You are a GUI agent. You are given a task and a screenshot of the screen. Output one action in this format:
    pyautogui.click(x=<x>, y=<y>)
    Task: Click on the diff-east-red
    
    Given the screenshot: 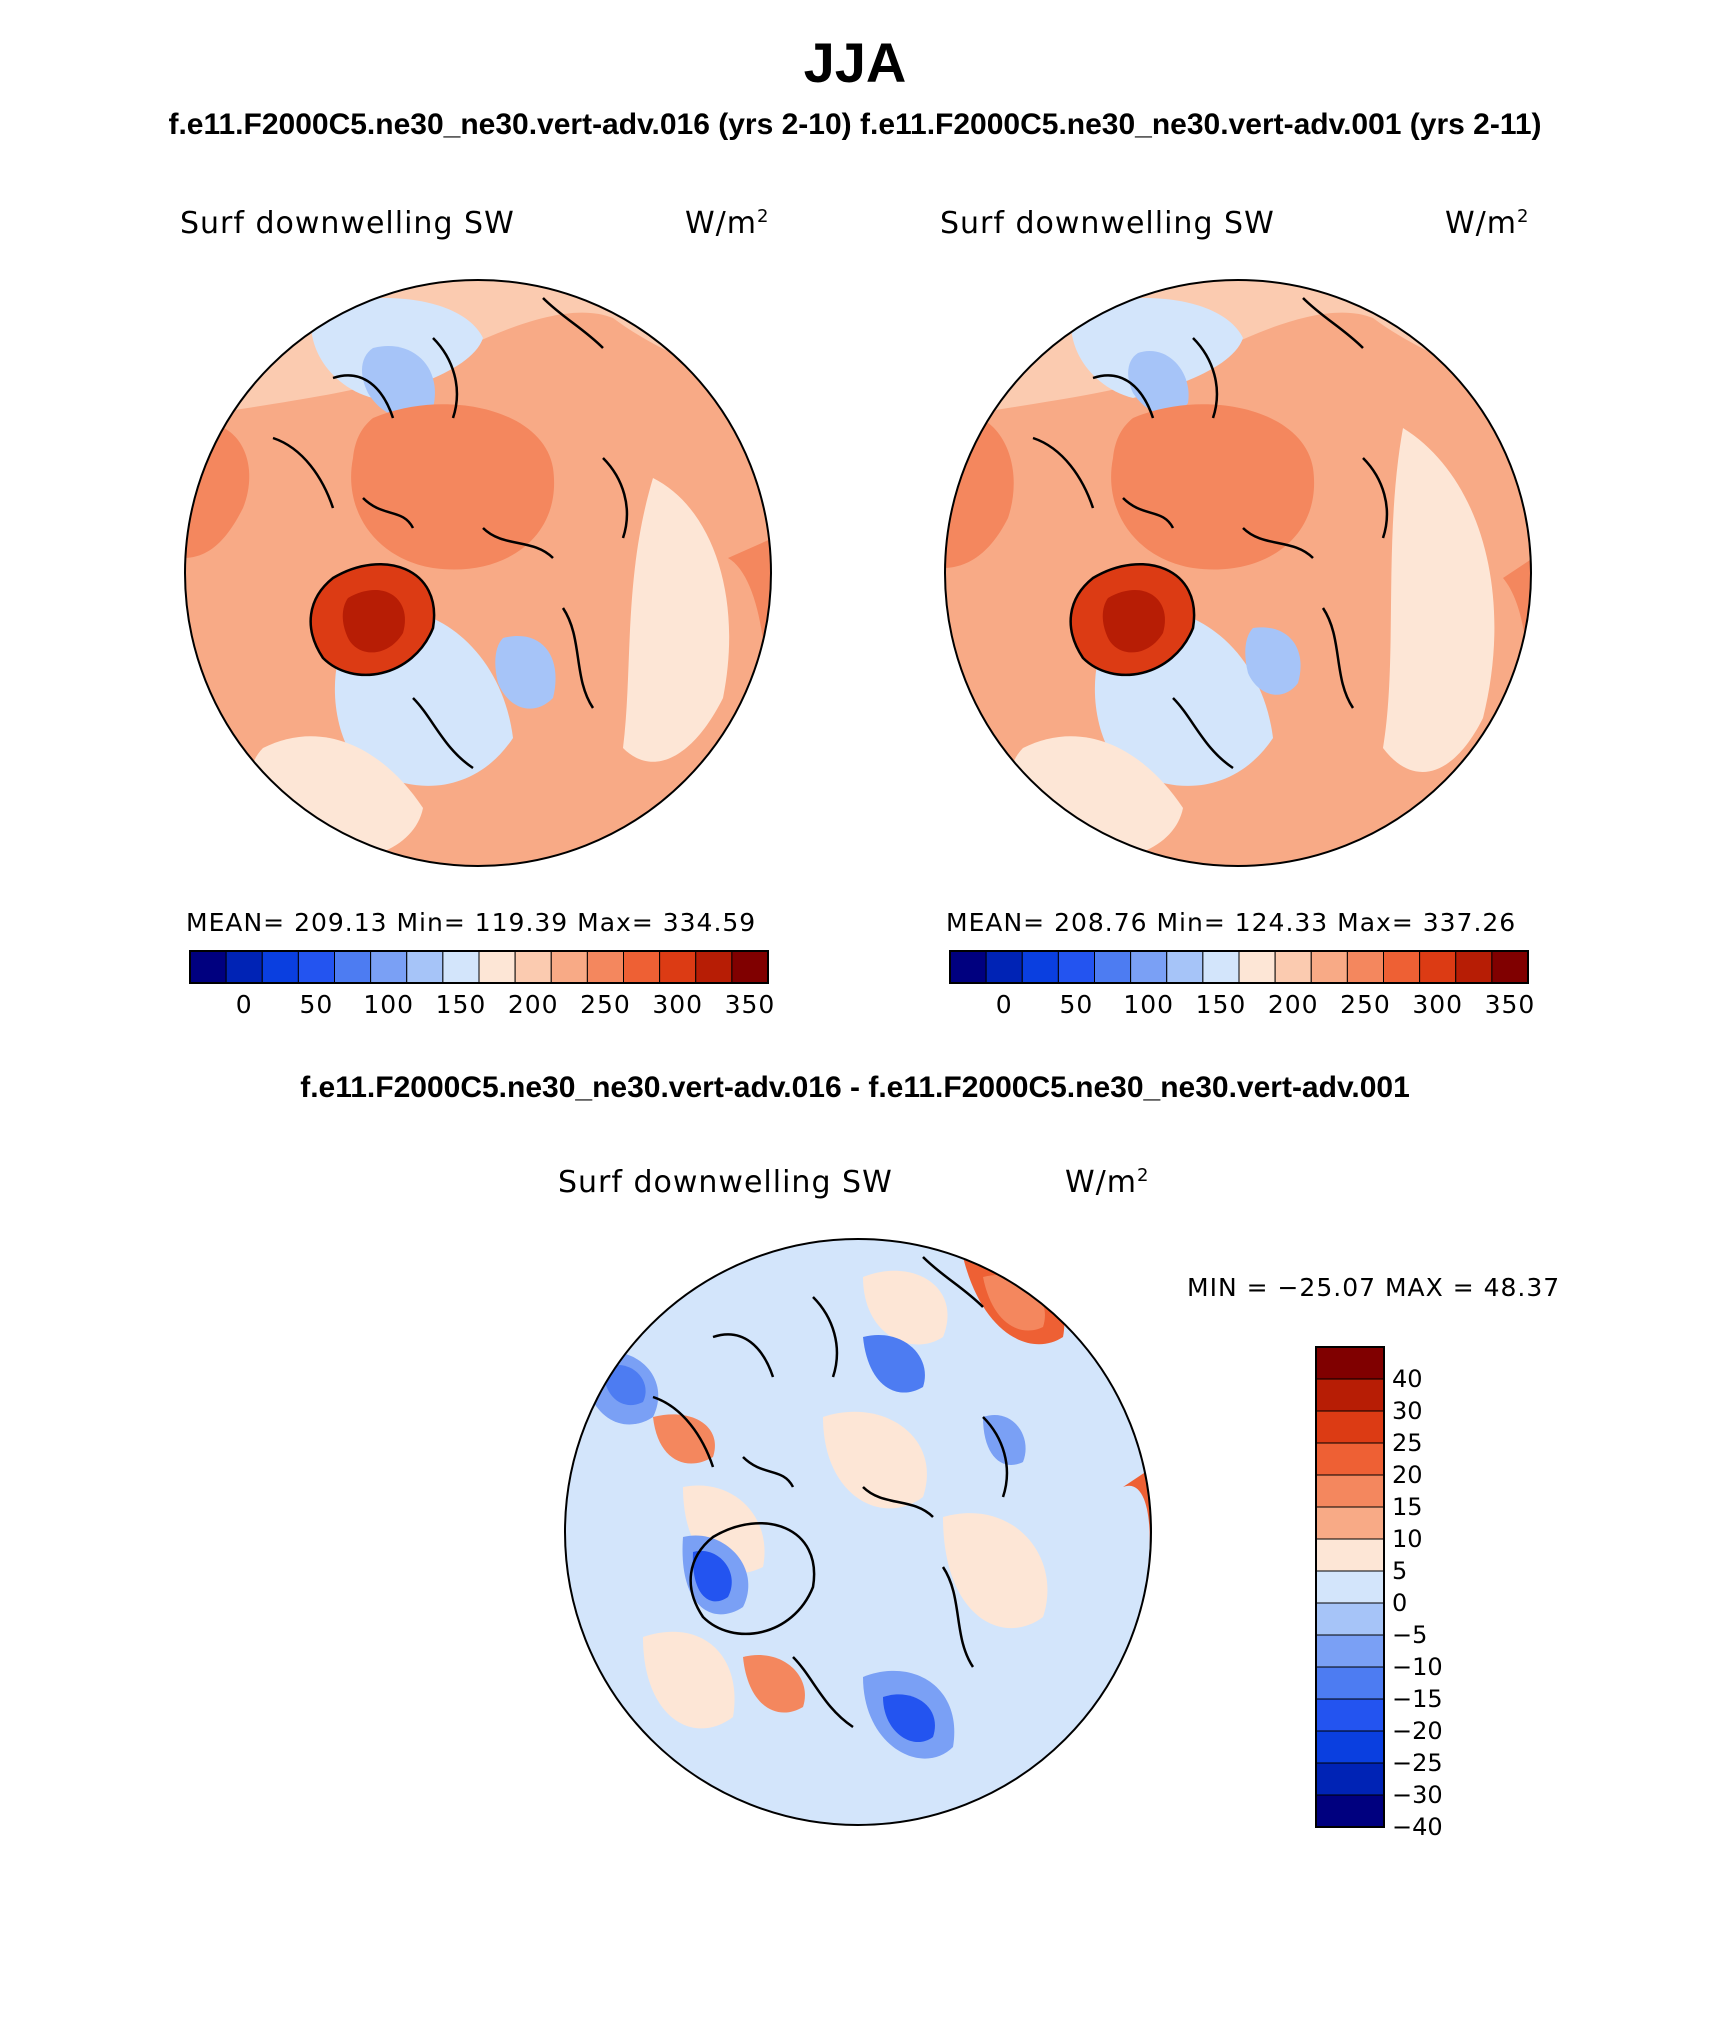 What is the action you would take?
    pyautogui.click(x=1137, y=1517)
    